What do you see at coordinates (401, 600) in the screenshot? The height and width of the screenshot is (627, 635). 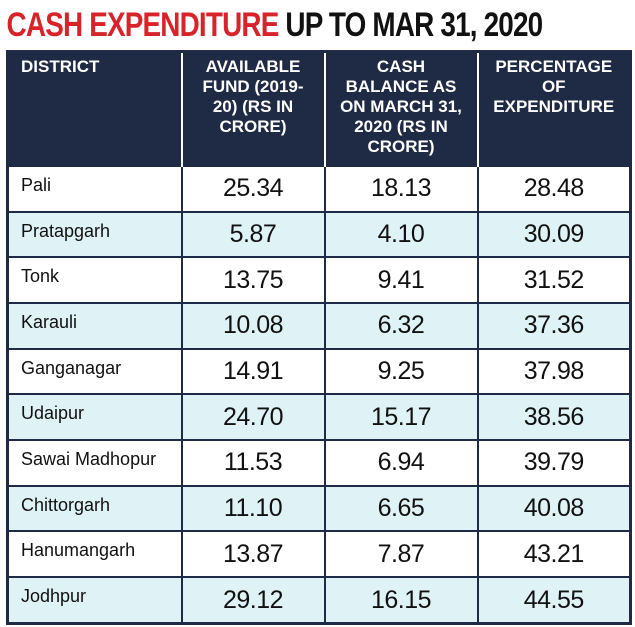 I see `value-cell: 16.15` at bounding box center [401, 600].